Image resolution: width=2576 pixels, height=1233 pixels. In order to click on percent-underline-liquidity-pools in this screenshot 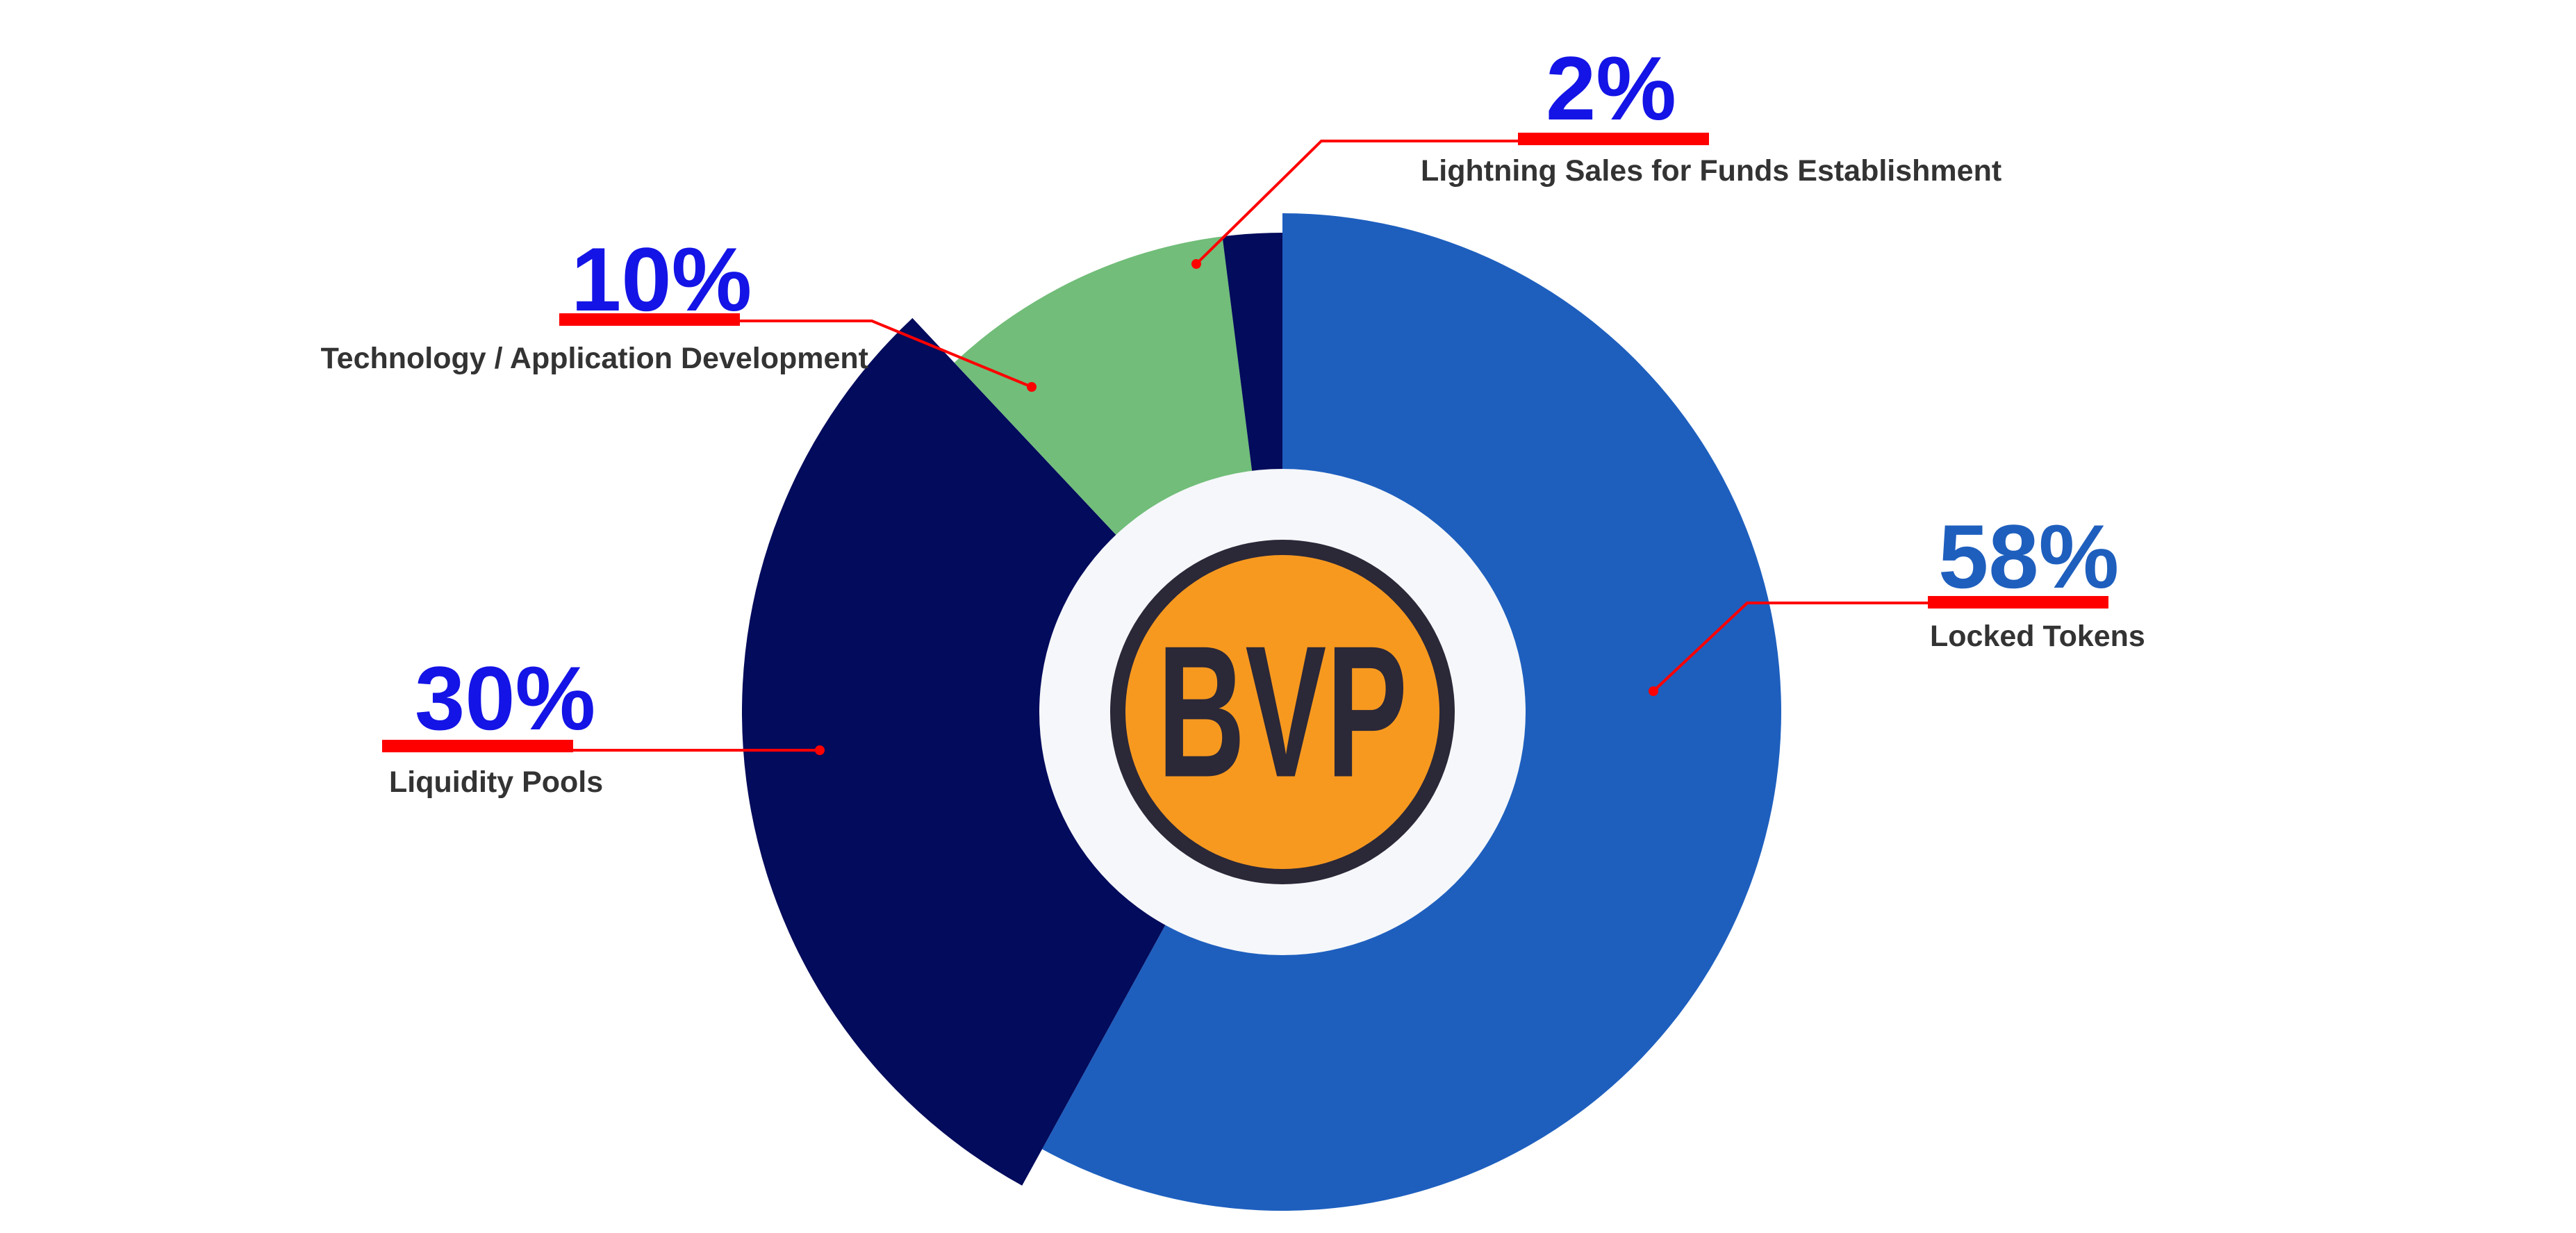, I will do `click(477, 746)`.